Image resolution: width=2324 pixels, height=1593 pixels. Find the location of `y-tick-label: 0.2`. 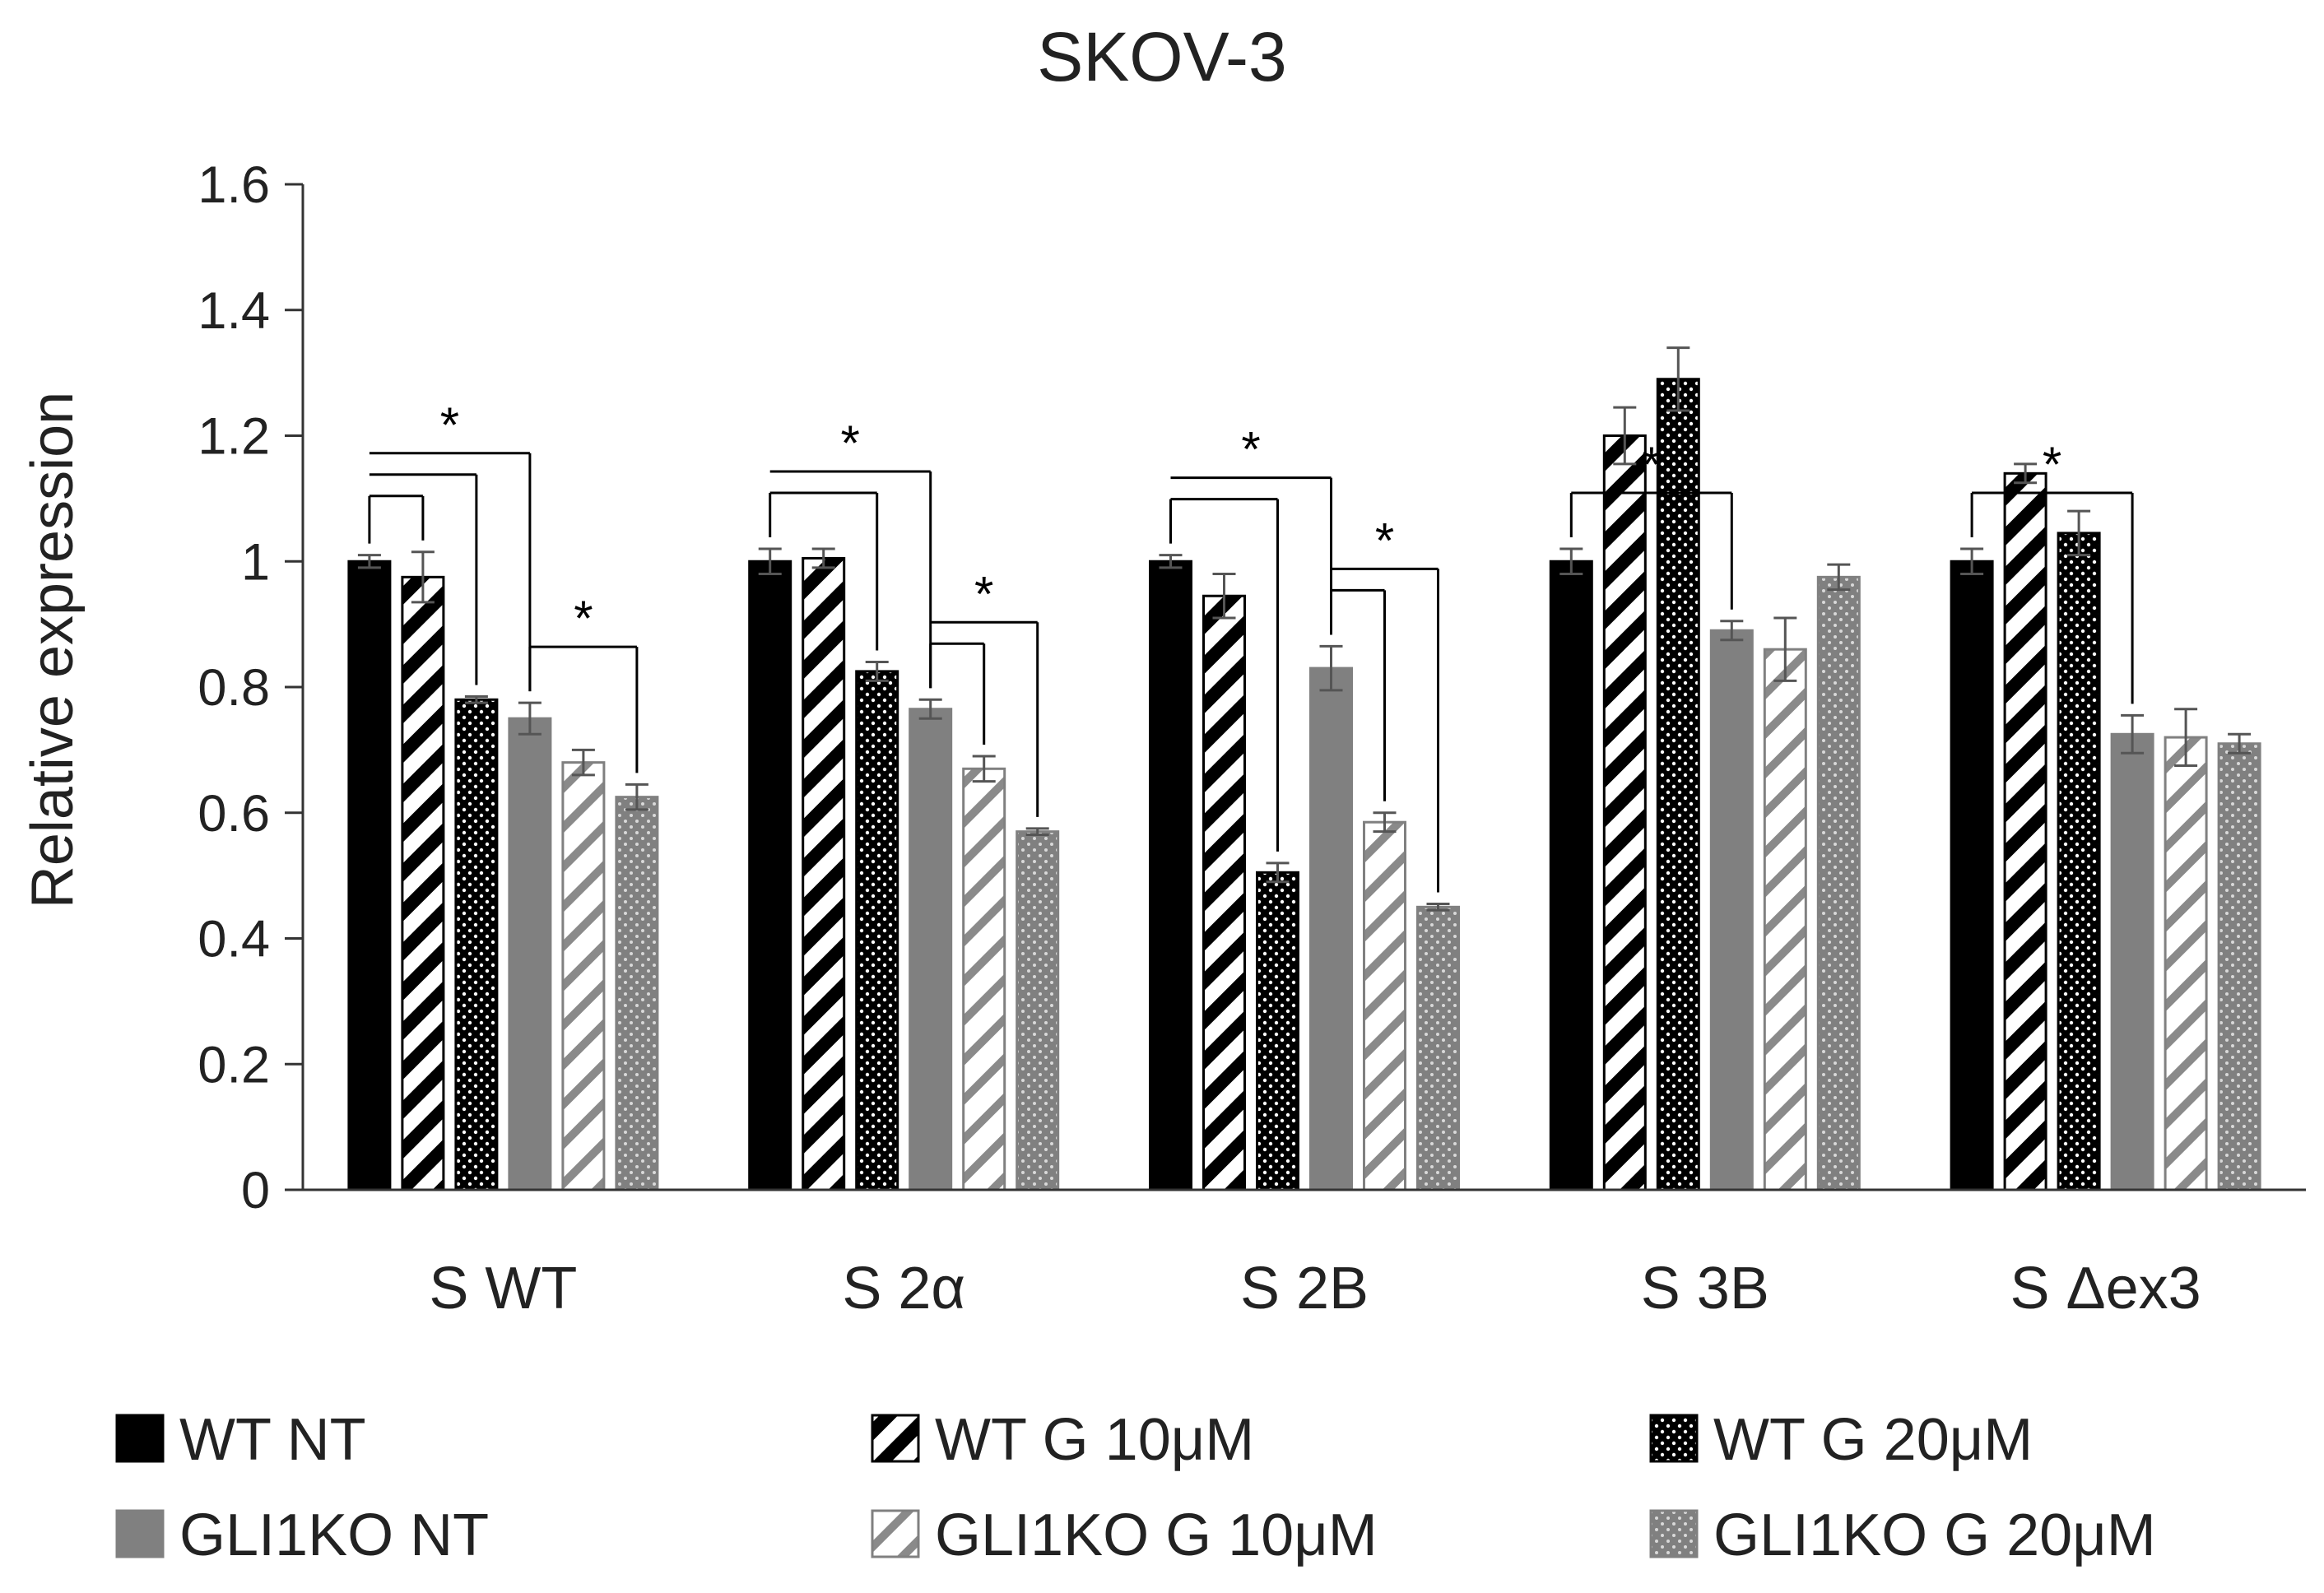

y-tick-label: 0.2 is located at coordinates (234, 1065).